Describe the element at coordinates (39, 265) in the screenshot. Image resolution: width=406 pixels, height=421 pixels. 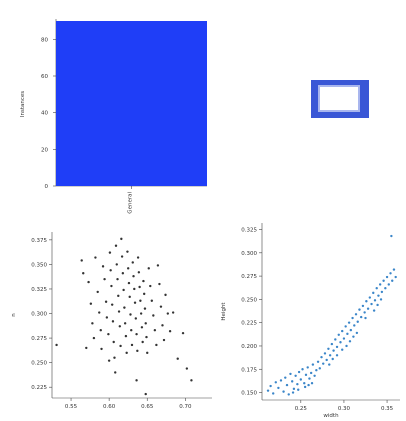
I see `scatter-left-y-tick-label: 0.350` at that location.